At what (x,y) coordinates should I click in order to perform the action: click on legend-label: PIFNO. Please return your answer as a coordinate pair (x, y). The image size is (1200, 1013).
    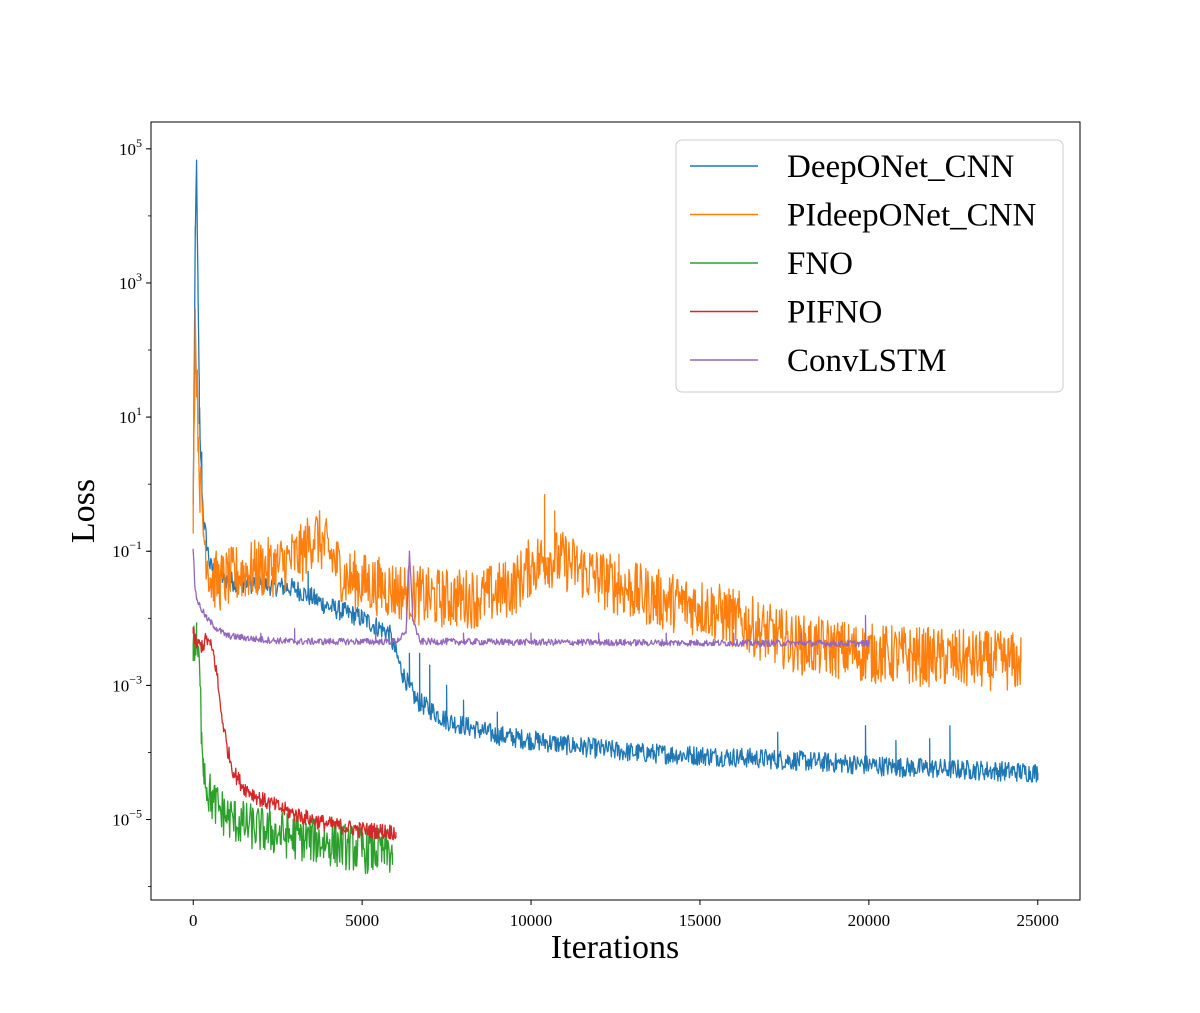
    Looking at the image, I should click on (834, 313).